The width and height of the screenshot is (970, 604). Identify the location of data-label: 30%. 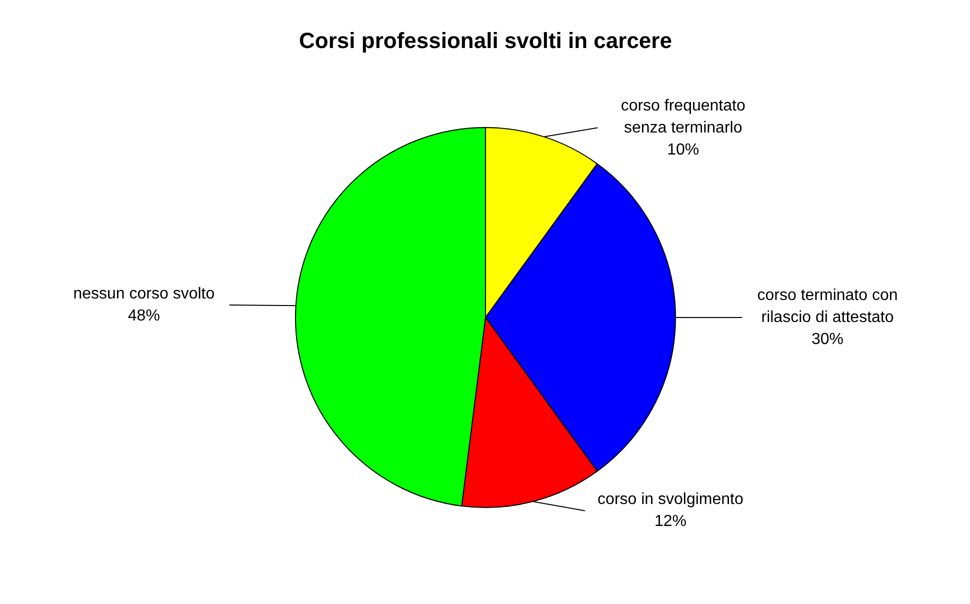
(827, 339).